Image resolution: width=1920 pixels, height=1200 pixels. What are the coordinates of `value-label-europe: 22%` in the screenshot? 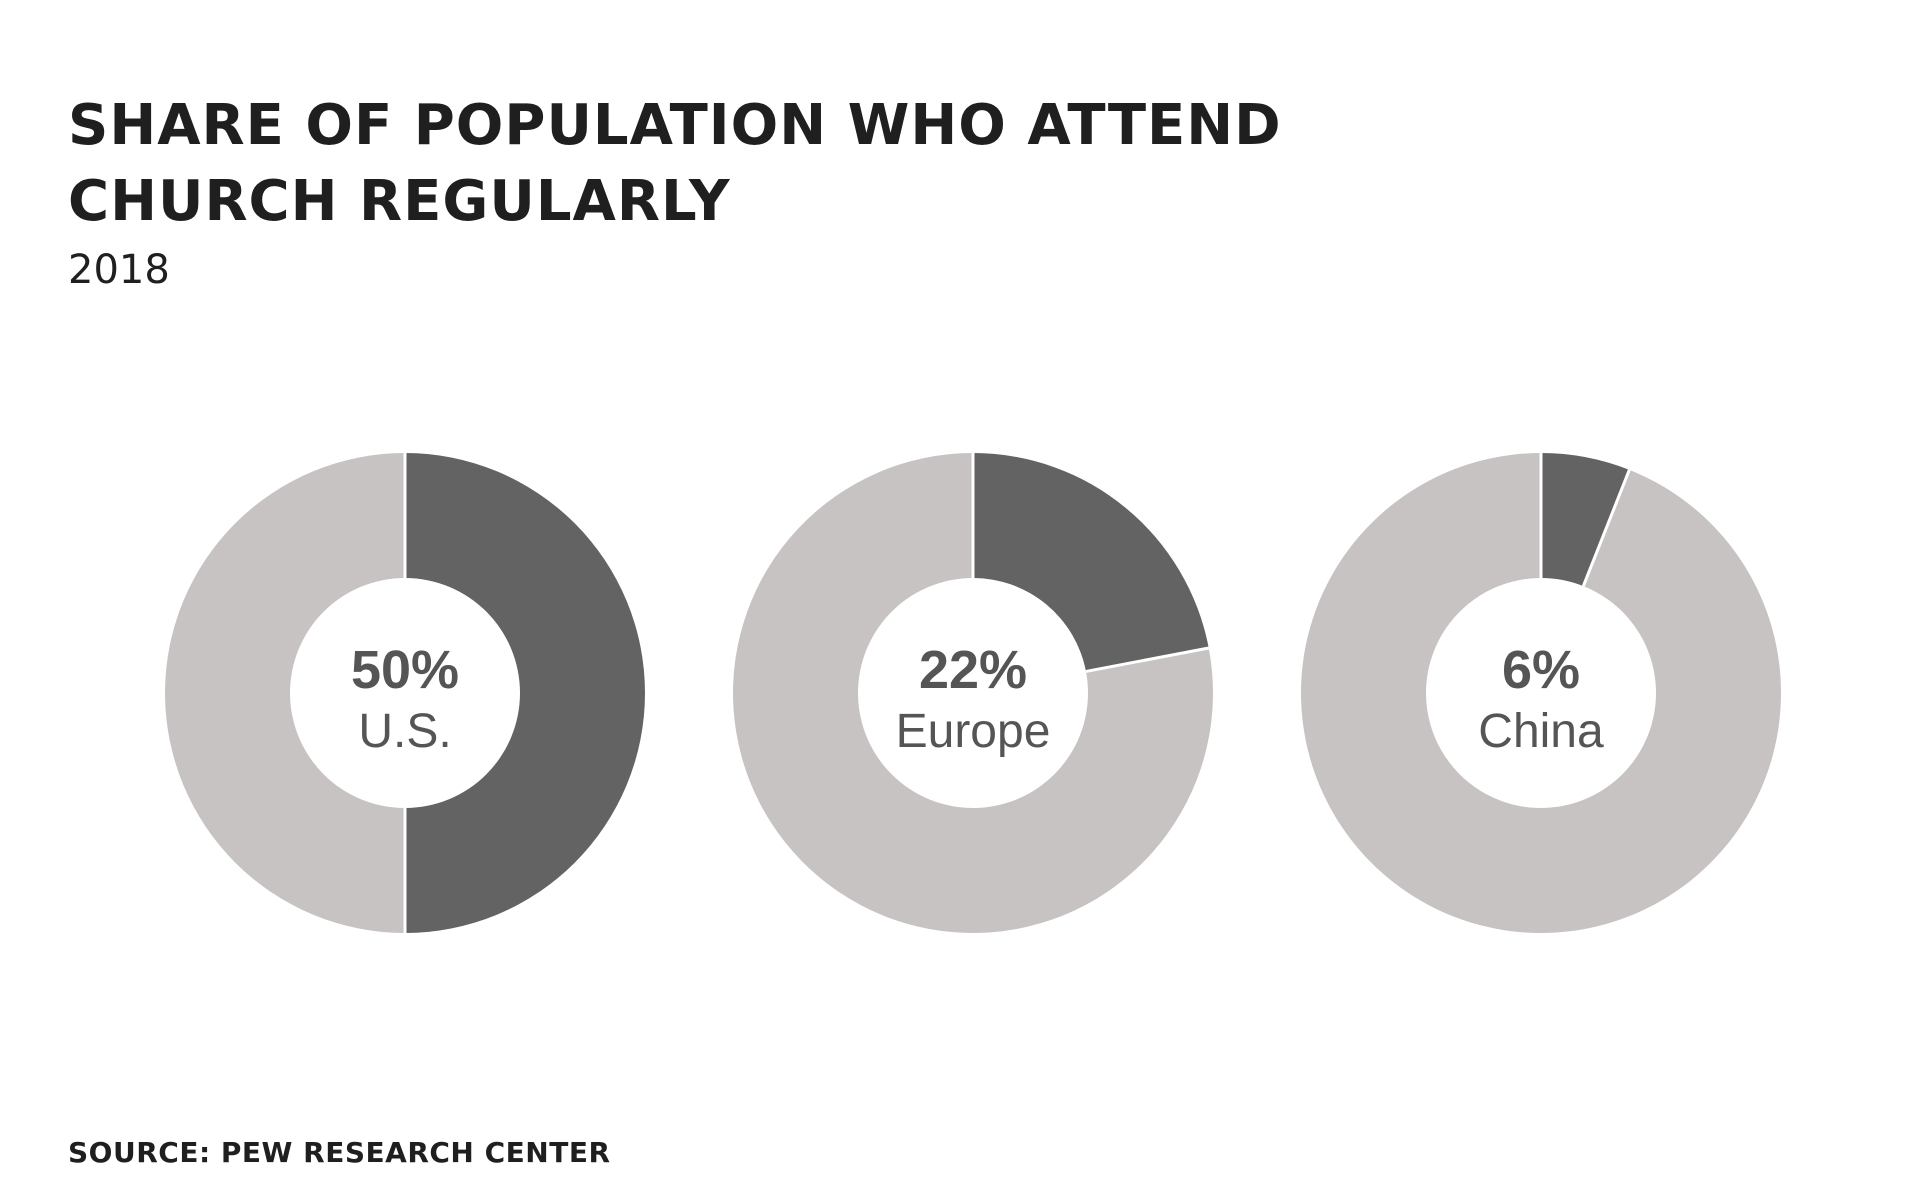 It's located at (973, 670).